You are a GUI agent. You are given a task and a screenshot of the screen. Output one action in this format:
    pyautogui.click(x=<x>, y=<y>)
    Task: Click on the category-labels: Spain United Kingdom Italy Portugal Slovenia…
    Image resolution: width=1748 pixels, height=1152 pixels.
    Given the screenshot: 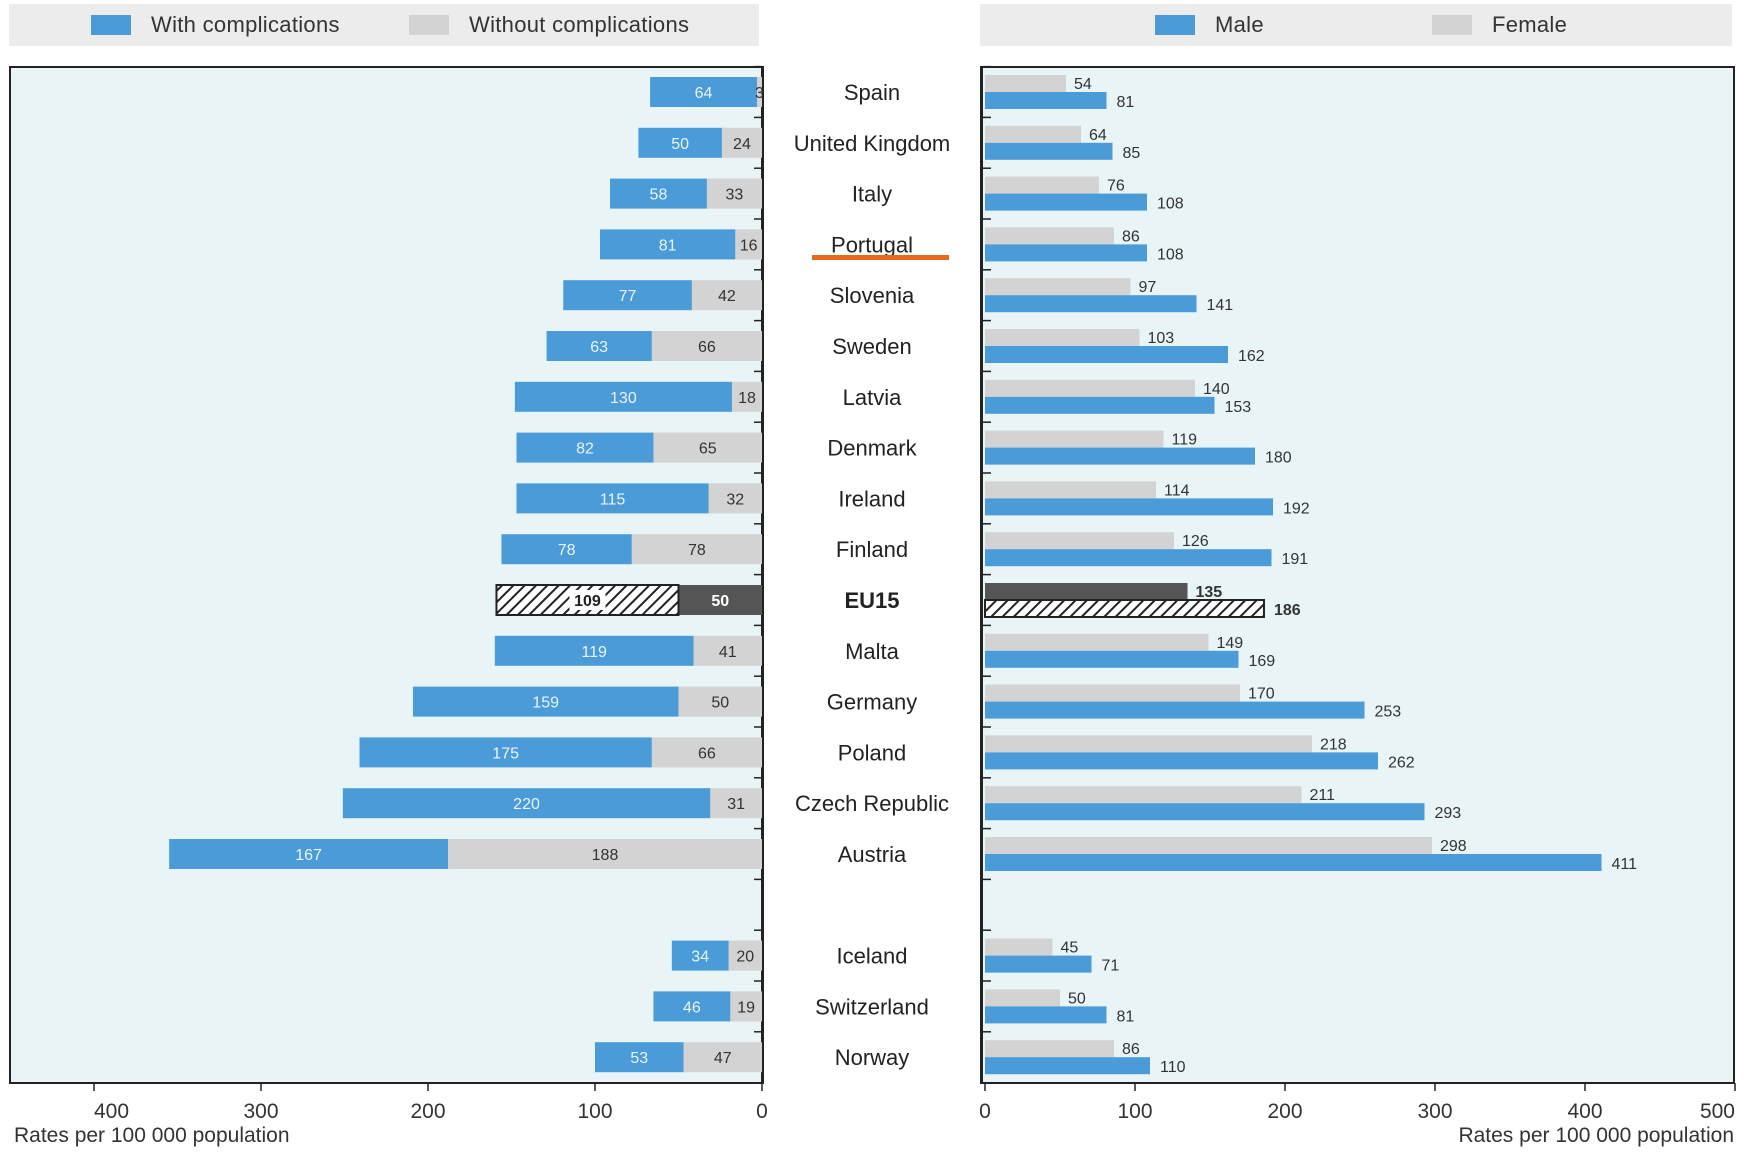 What is the action you would take?
    pyautogui.click(x=872, y=575)
    